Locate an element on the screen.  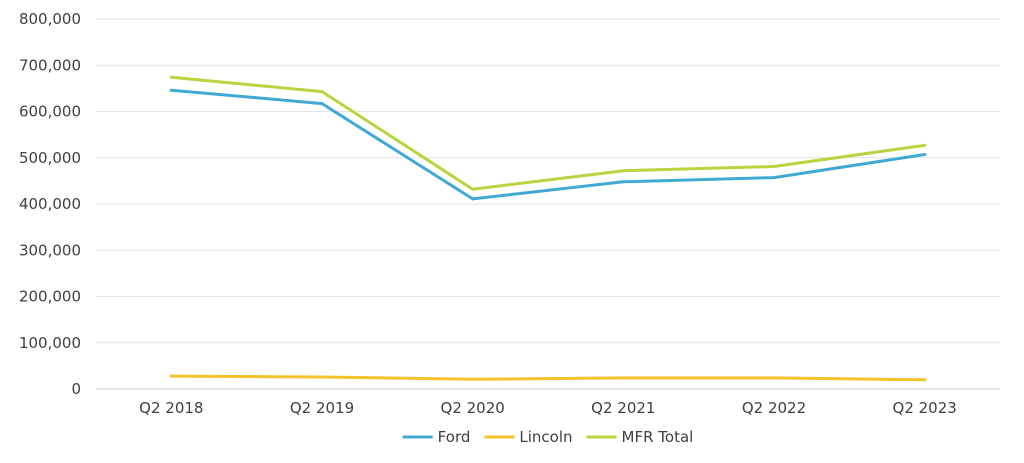
y-tick-label: 700,000 is located at coordinates (50, 65).